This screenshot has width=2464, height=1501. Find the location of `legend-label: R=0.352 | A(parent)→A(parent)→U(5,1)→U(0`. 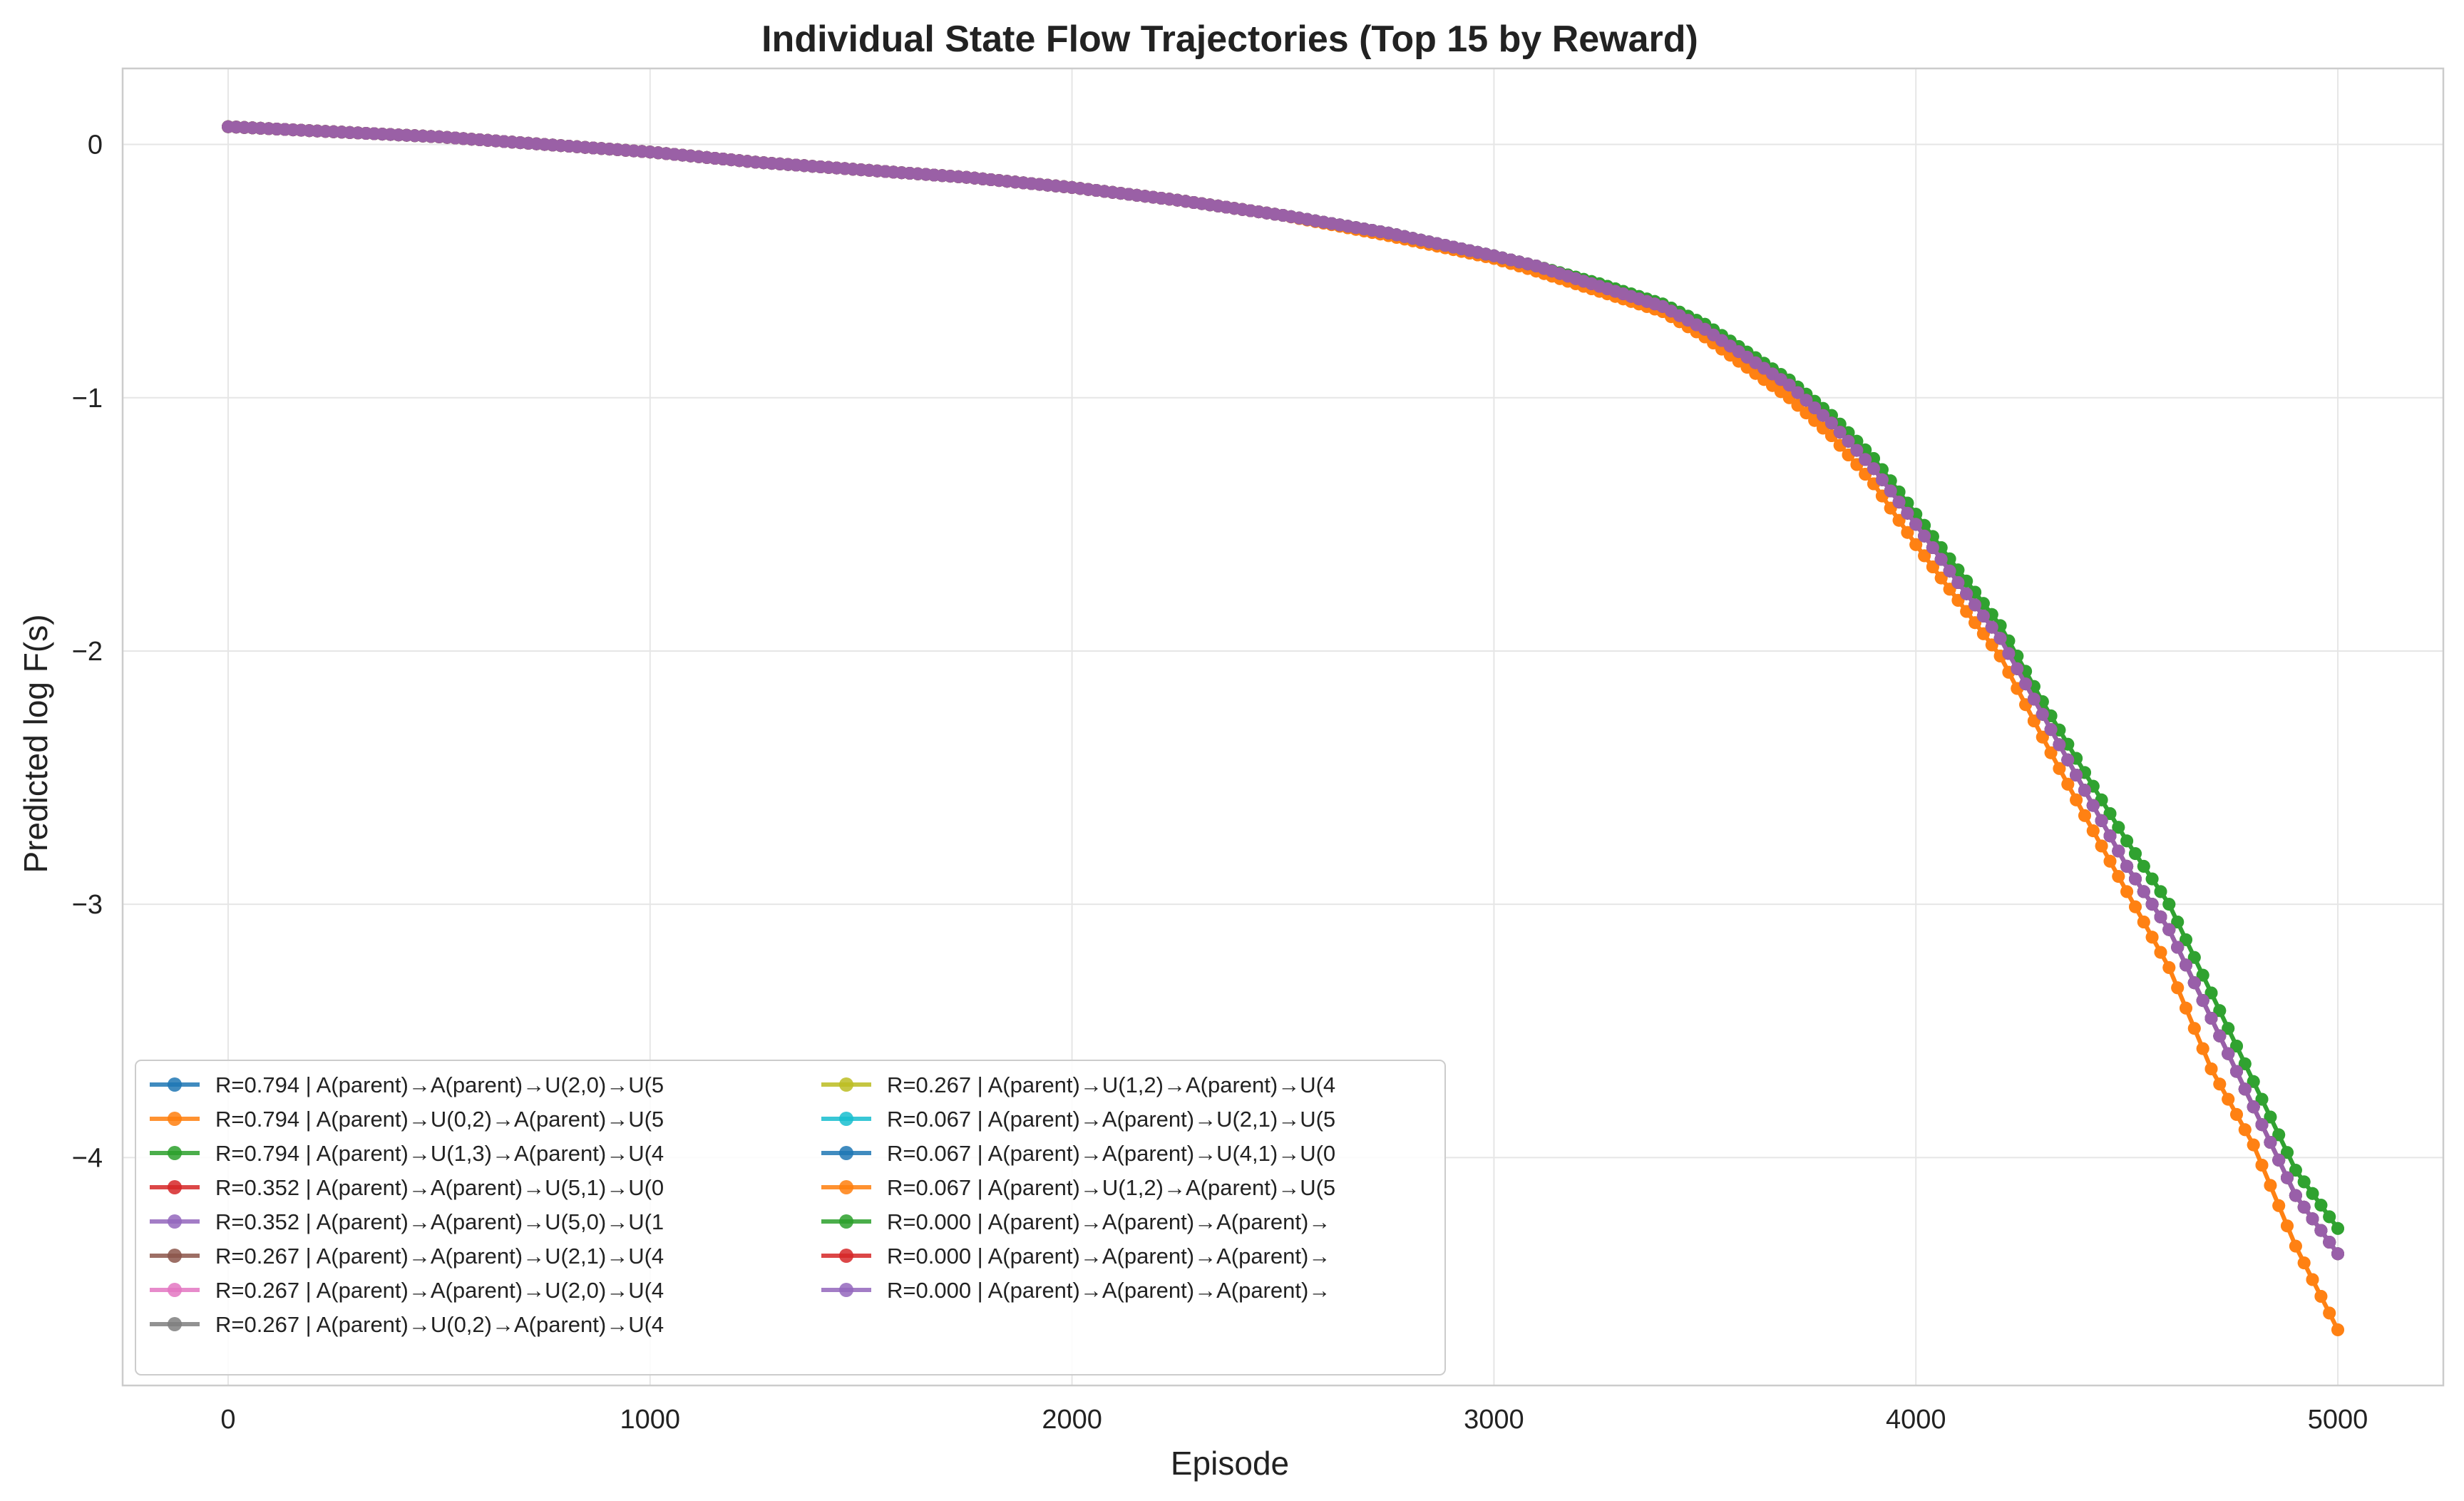

legend-label: R=0.352 | A(parent)→A(parent)→U(5,1)→U(0 is located at coordinates (439, 1187).